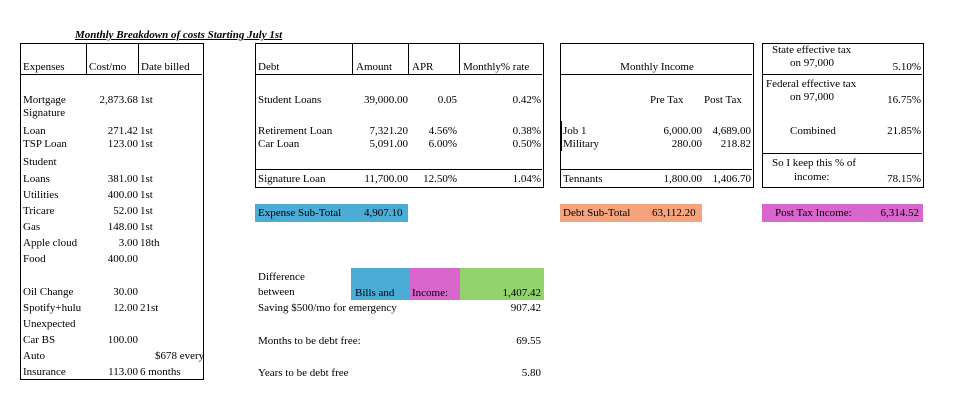  What do you see at coordinates (122, 179) in the screenshot?
I see `expense-row-cost: 381.00` at bounding box center [122, 179].